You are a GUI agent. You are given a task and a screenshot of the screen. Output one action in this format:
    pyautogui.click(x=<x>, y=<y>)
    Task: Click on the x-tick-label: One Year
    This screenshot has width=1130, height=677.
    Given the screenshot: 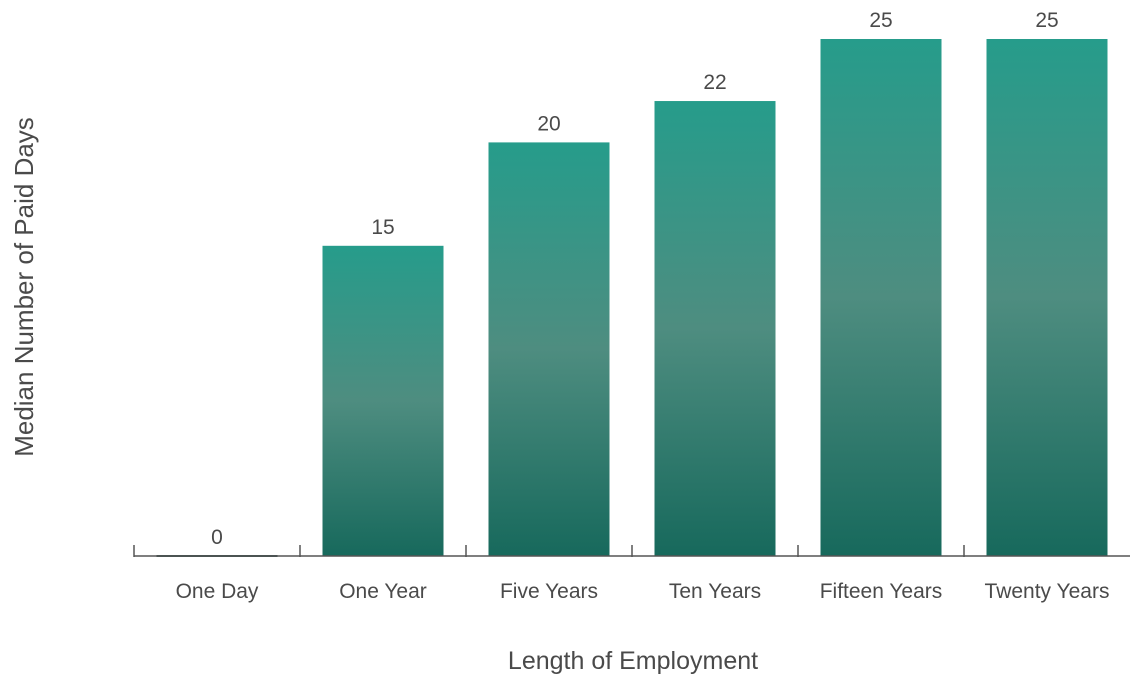 What is the action you would take?
    pyautogui.click(x=383, y=591)
    